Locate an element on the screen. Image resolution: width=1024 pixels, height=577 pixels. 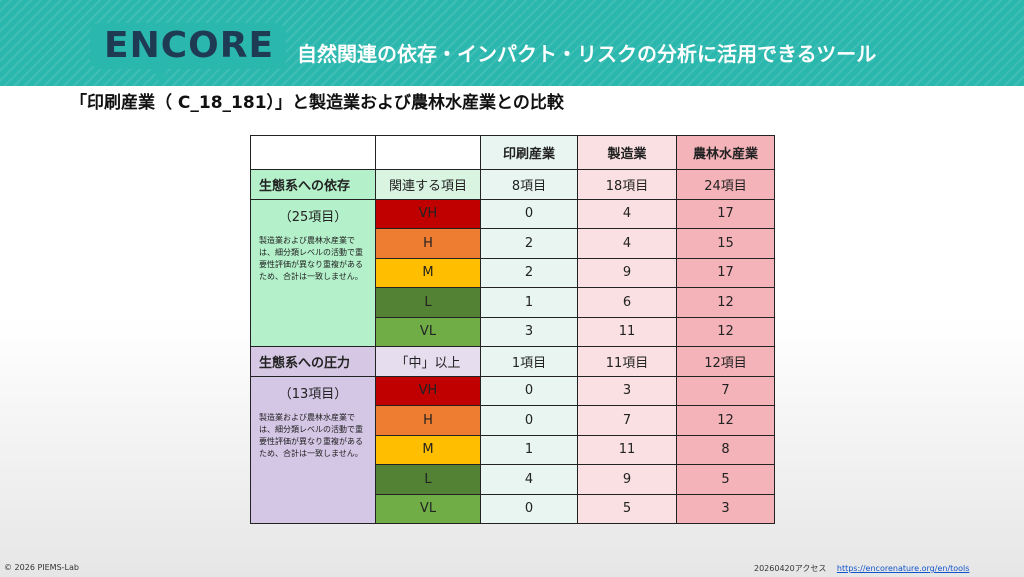
table-row: L 4 9 5 is located at coordinates (513, 479).